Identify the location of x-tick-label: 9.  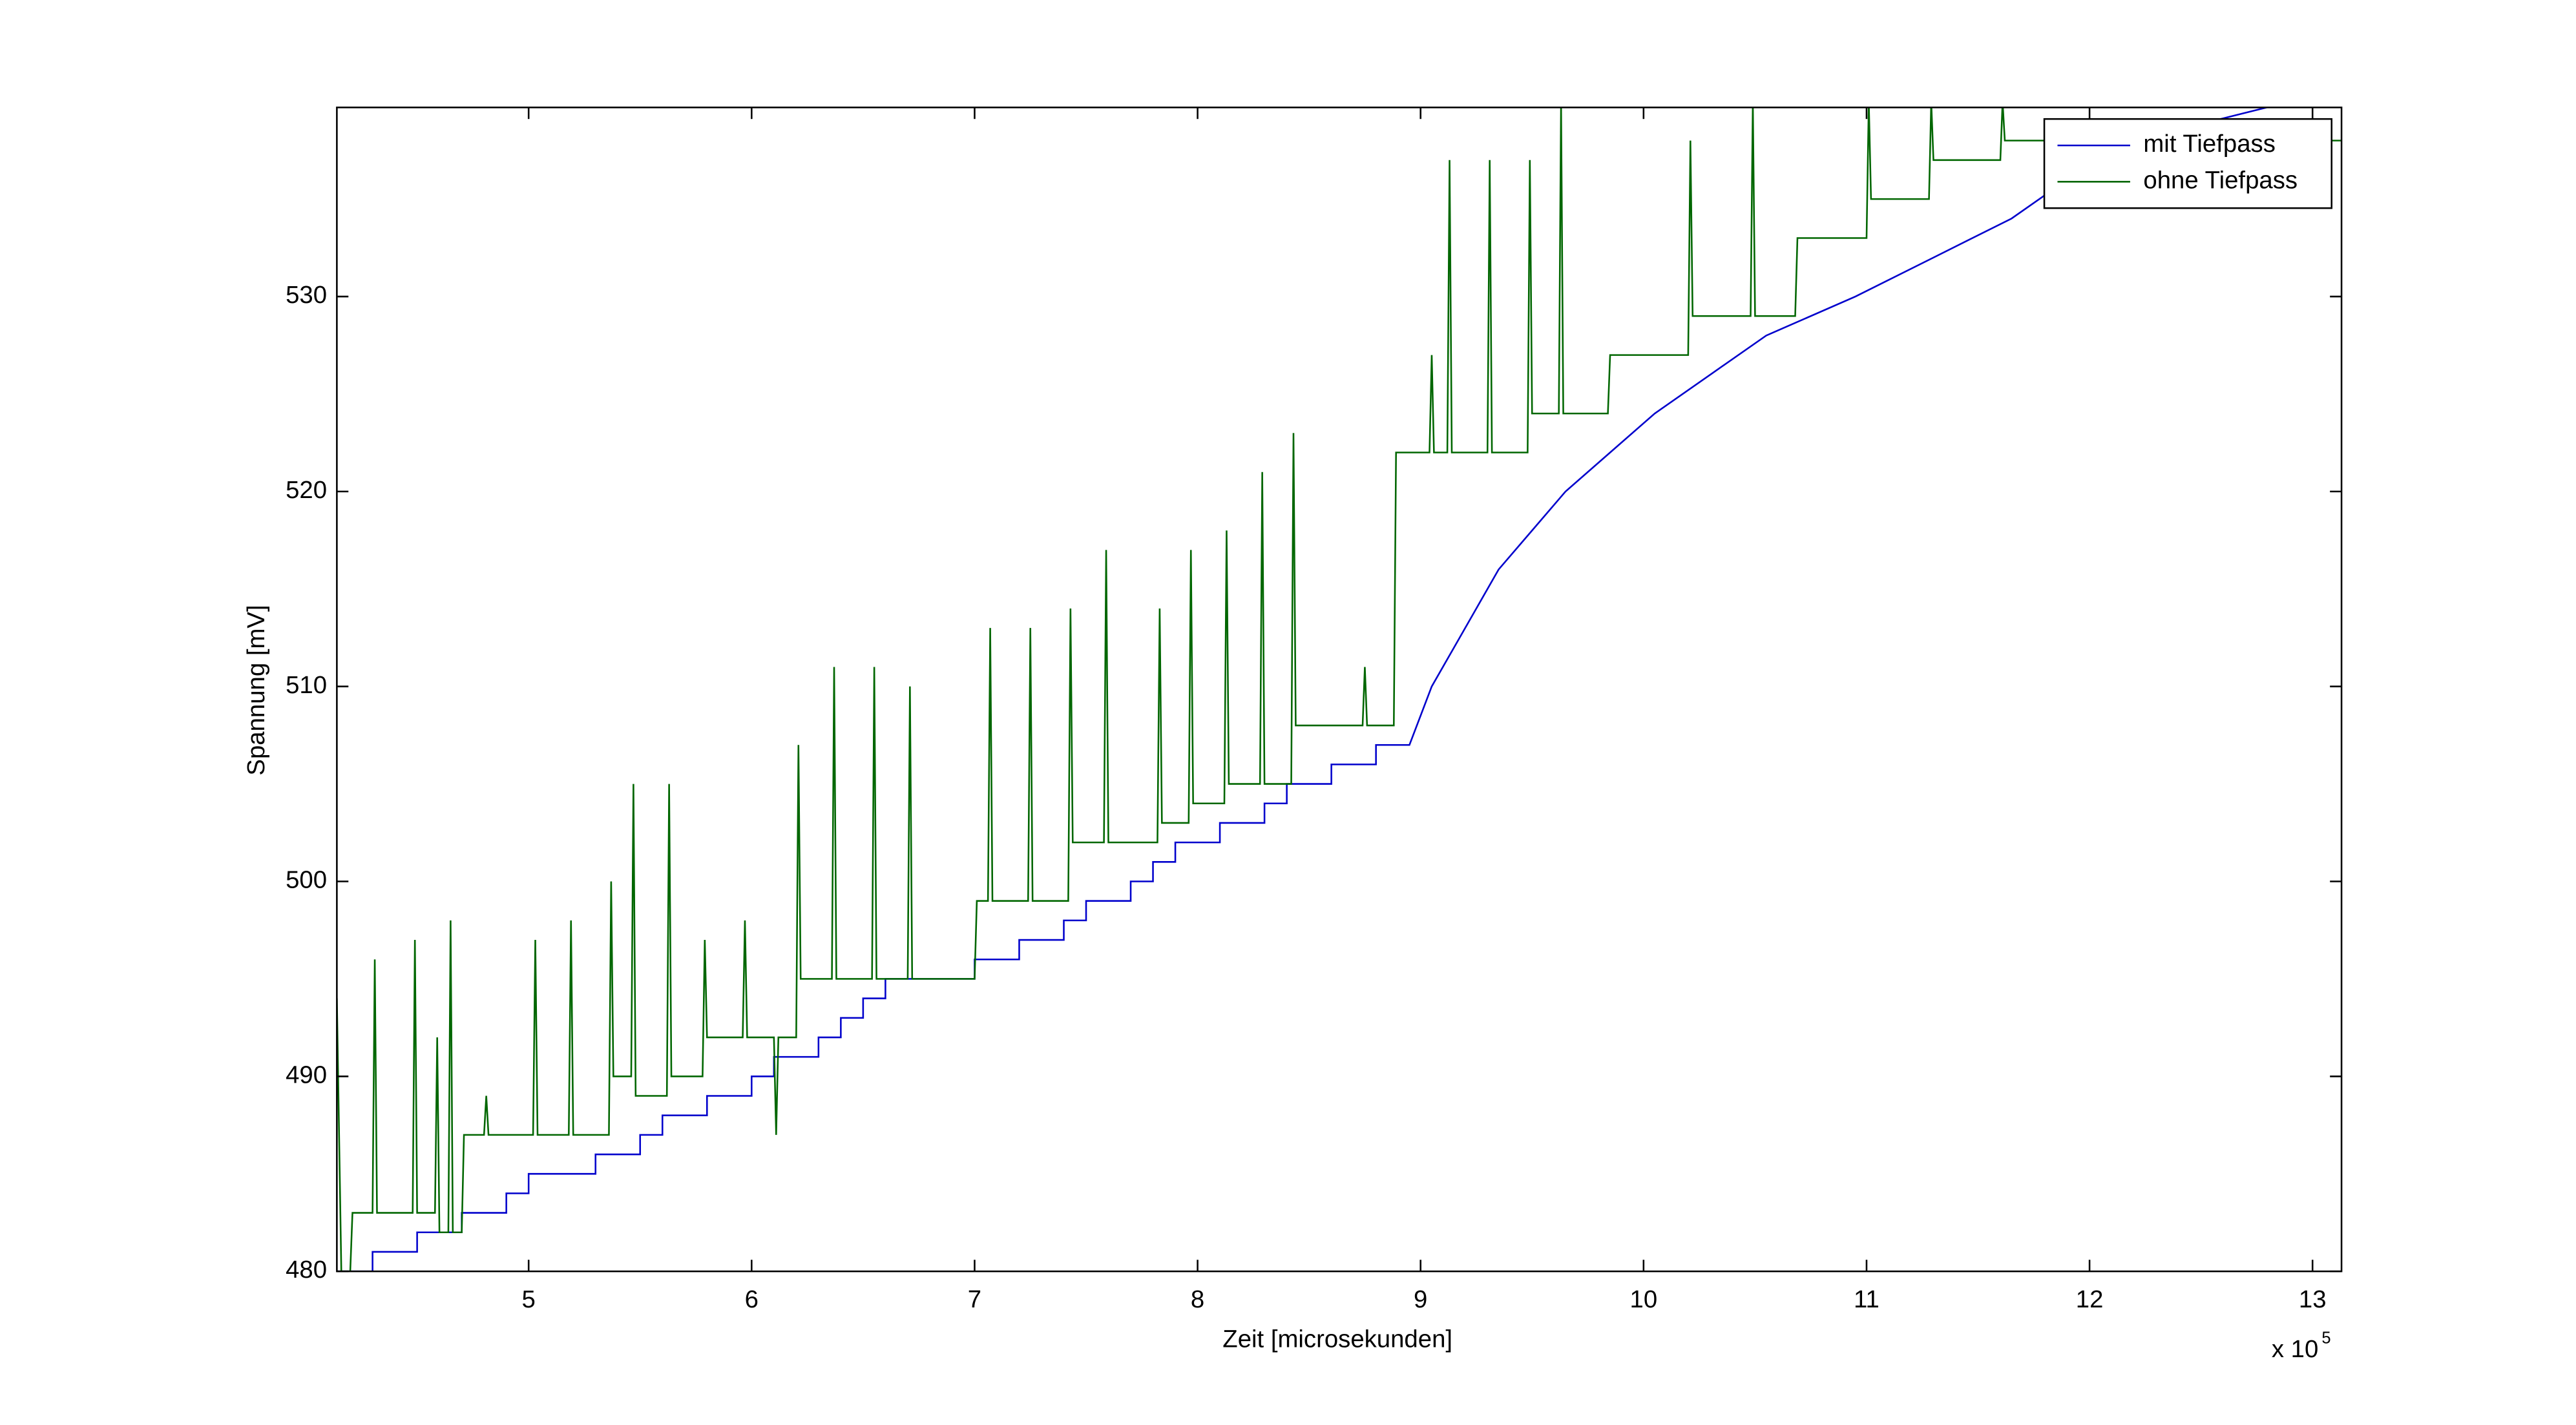
(1420, 1299).